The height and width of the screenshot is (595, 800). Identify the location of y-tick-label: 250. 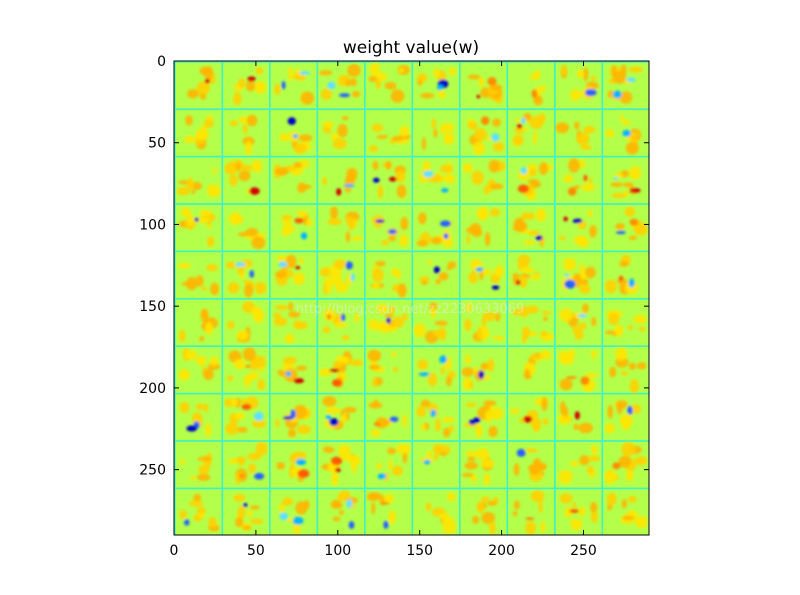
(152, 471).